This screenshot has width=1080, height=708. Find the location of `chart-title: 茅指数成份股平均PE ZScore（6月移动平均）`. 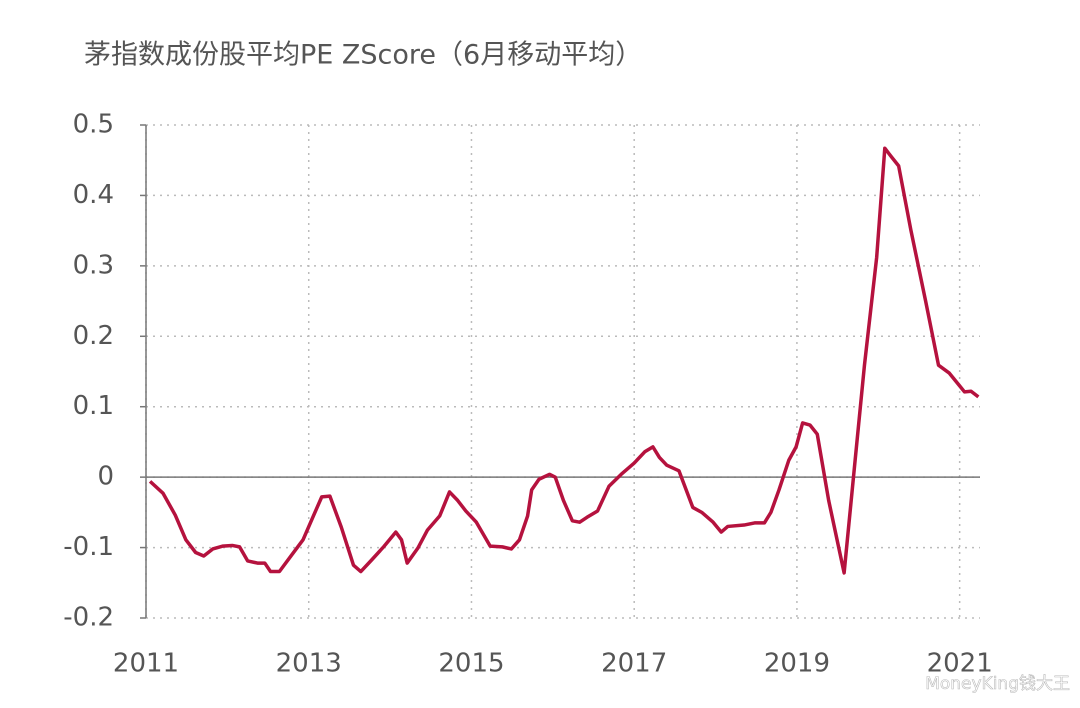

chart-title: 茅指数成份股平均PE ZScore（6月移动平均） is located at coordinates (363, 55).